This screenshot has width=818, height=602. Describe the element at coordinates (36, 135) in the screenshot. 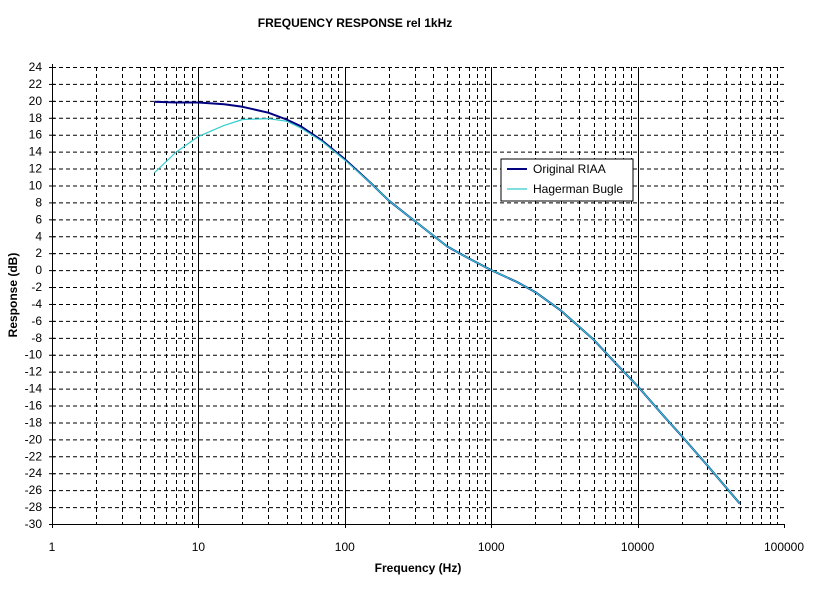

I see `y-tick-label: 16` at that location.